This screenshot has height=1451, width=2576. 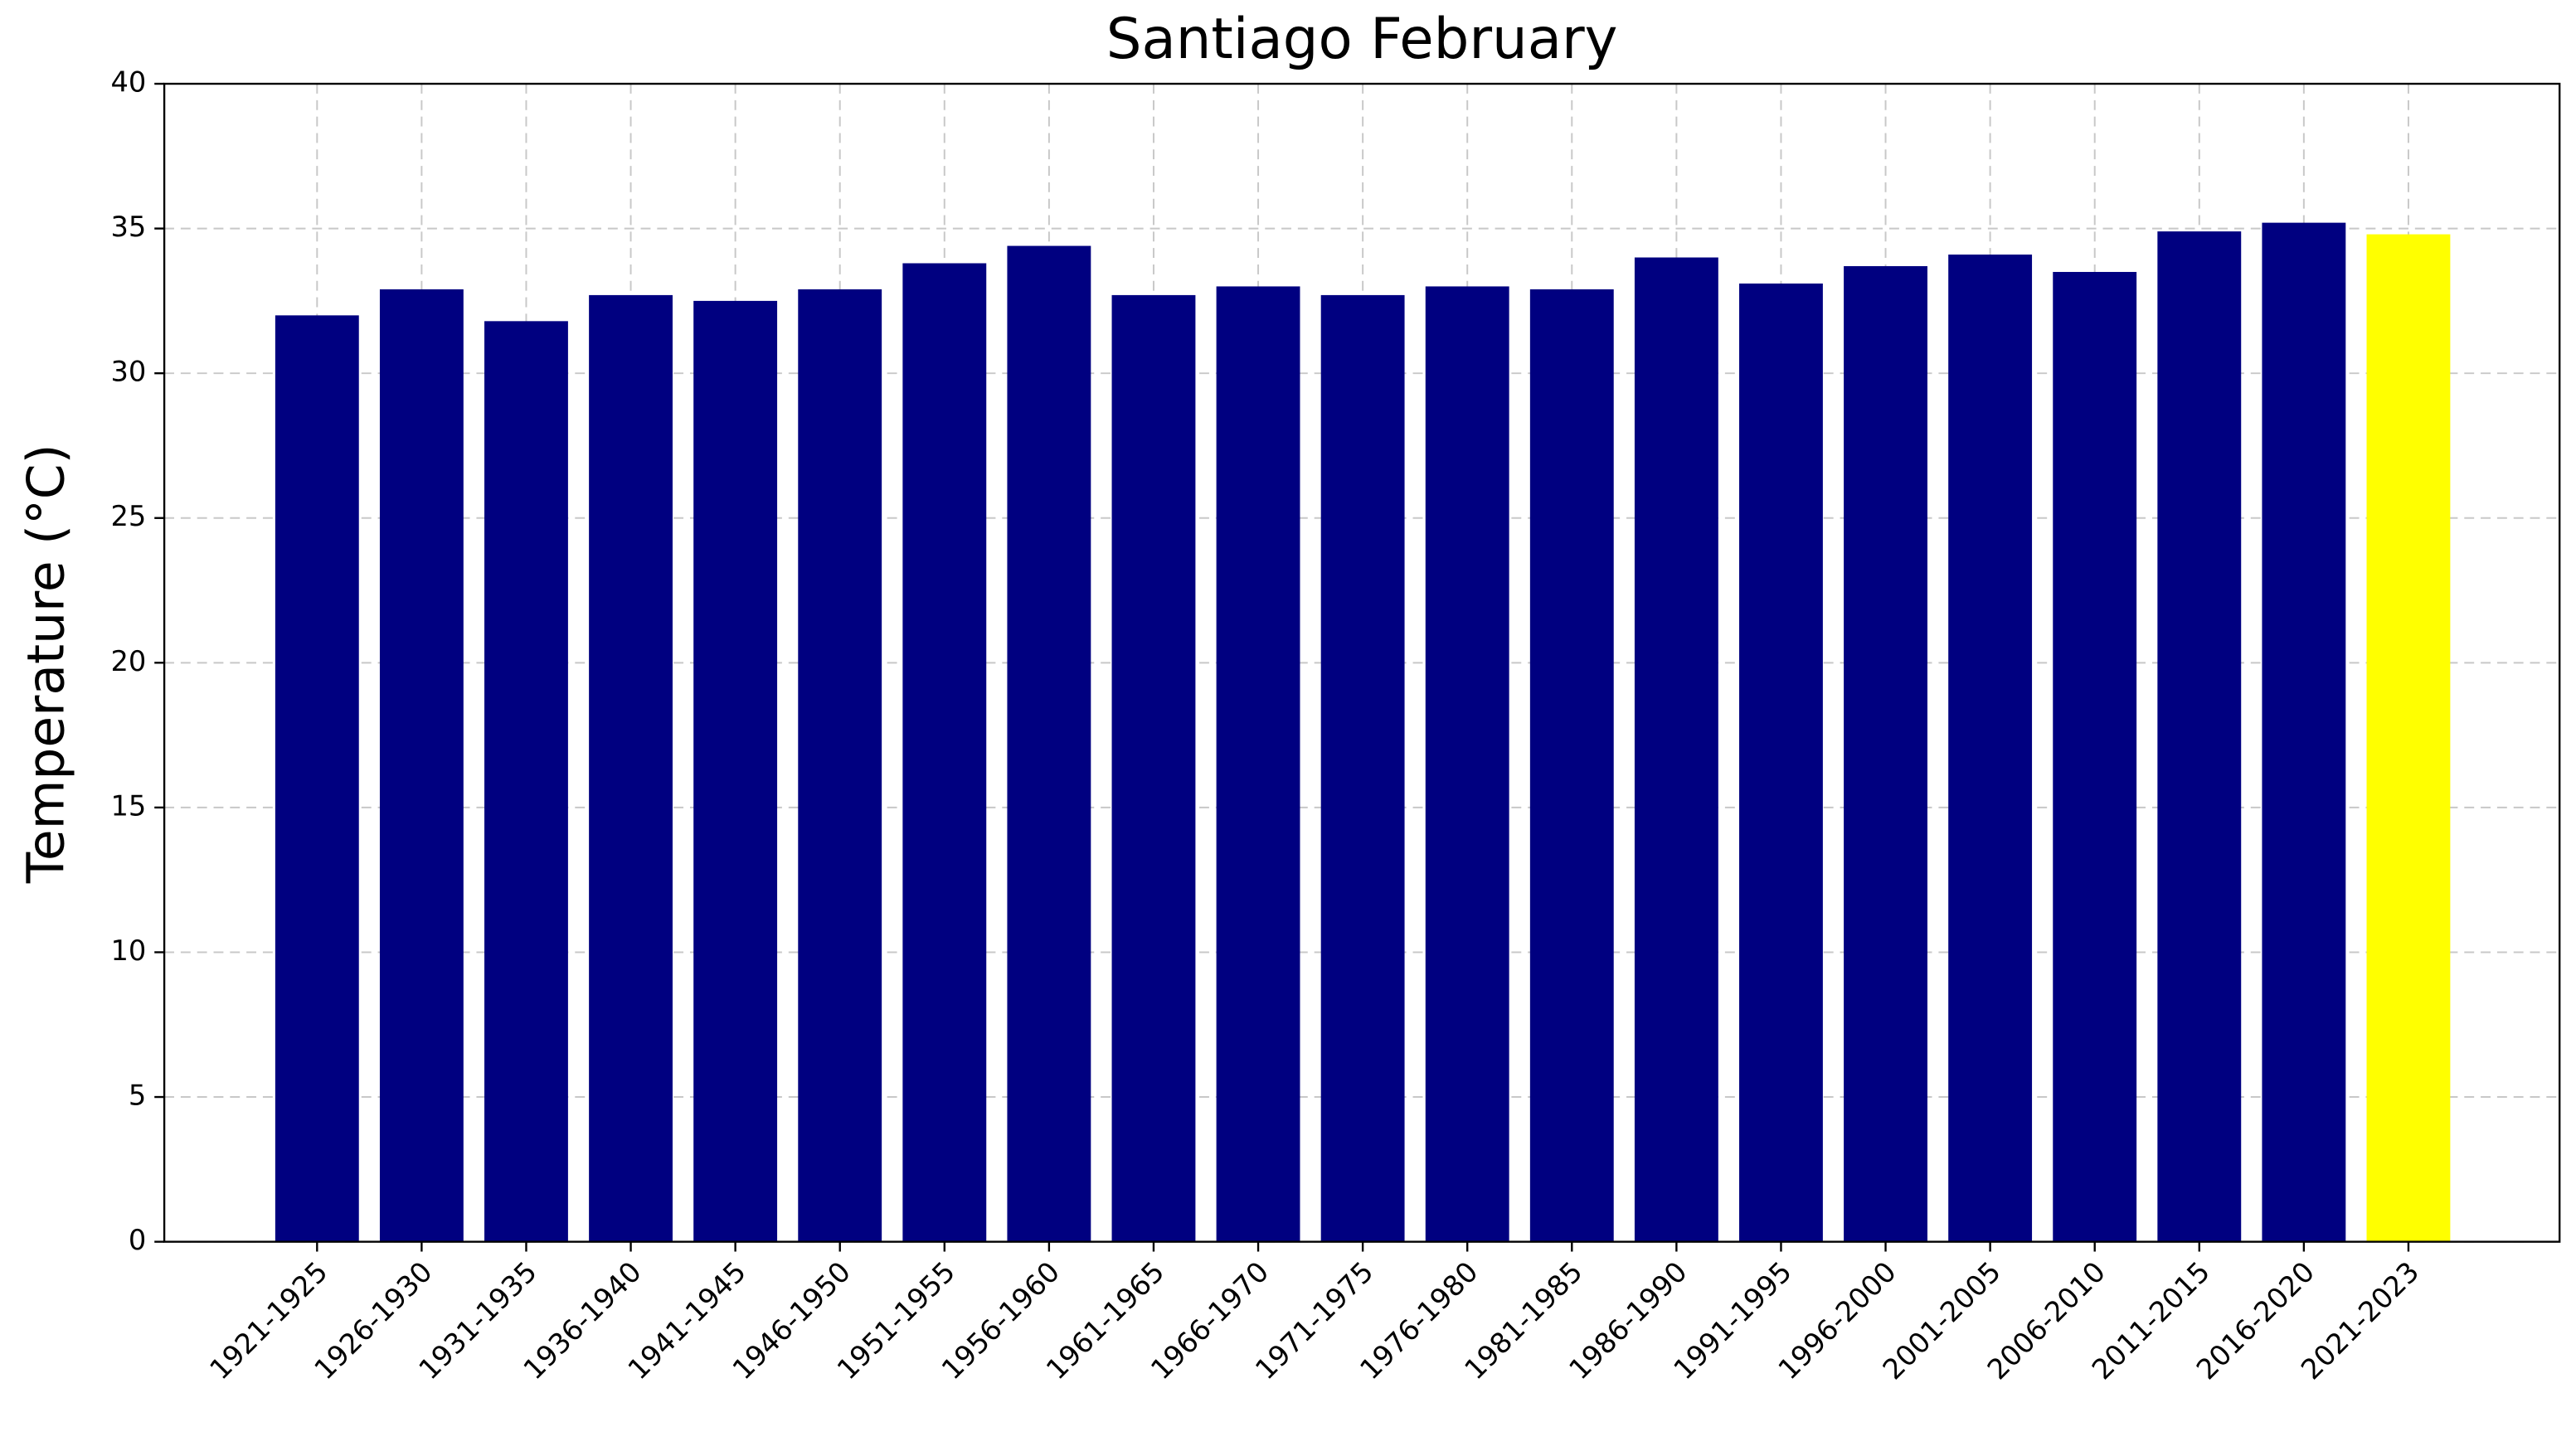 What do you see at coordinates (47, 664) in the screenshot?
I see `y-axis-label: Temperature (°C)` at bounding box center [47, 664].